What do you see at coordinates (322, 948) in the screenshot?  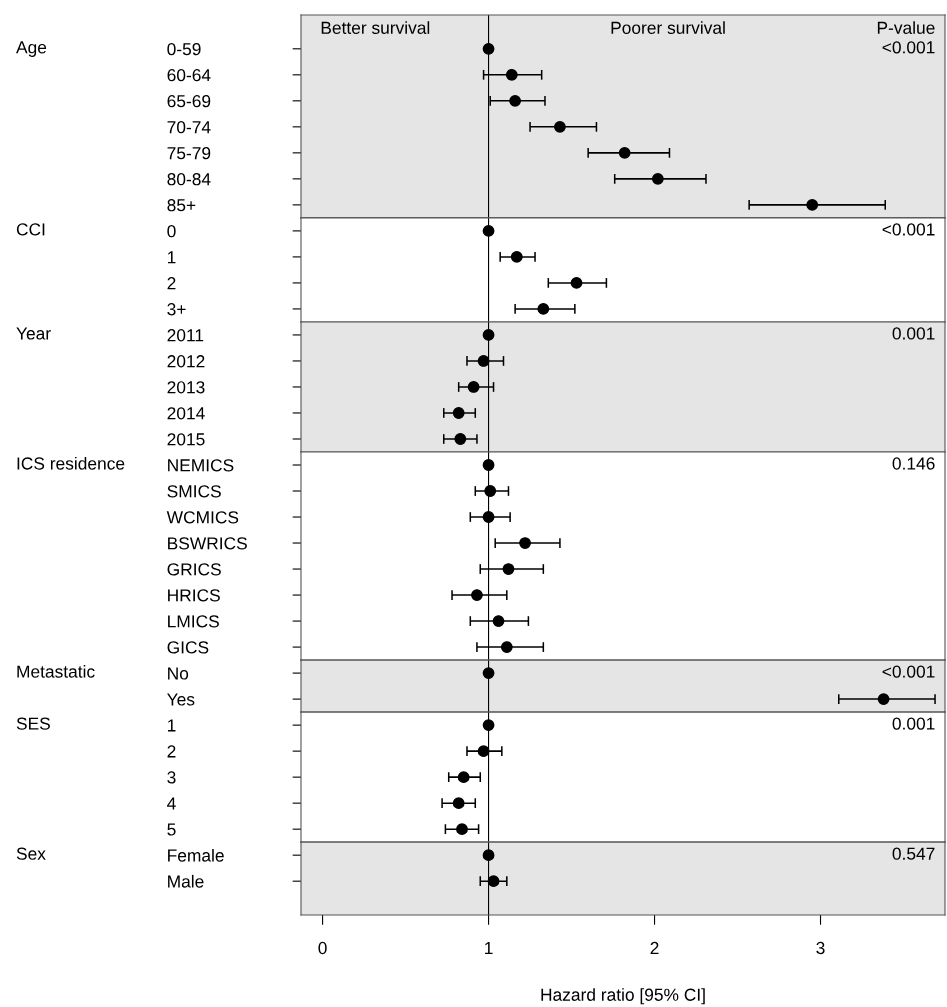 I see `x-tick-label: 0` at bounding box center [322, 948].